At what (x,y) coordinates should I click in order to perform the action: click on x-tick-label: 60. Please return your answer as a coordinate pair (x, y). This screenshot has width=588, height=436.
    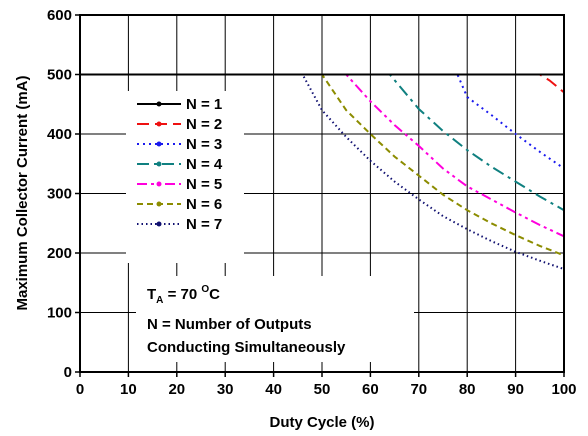
    Looking at the image, I should click on (370, 389).